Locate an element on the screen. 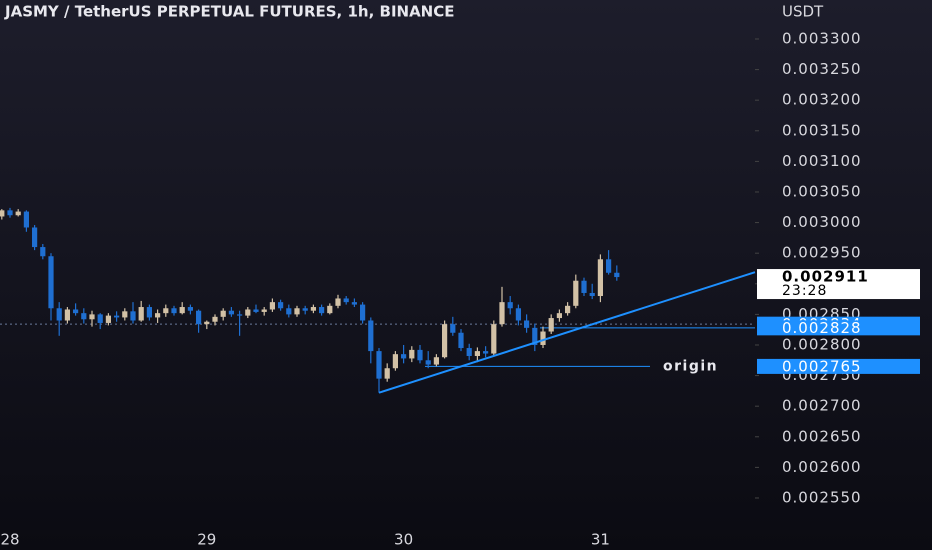  y-tick-label: 0.002950 is located at coordinates (822, 253).